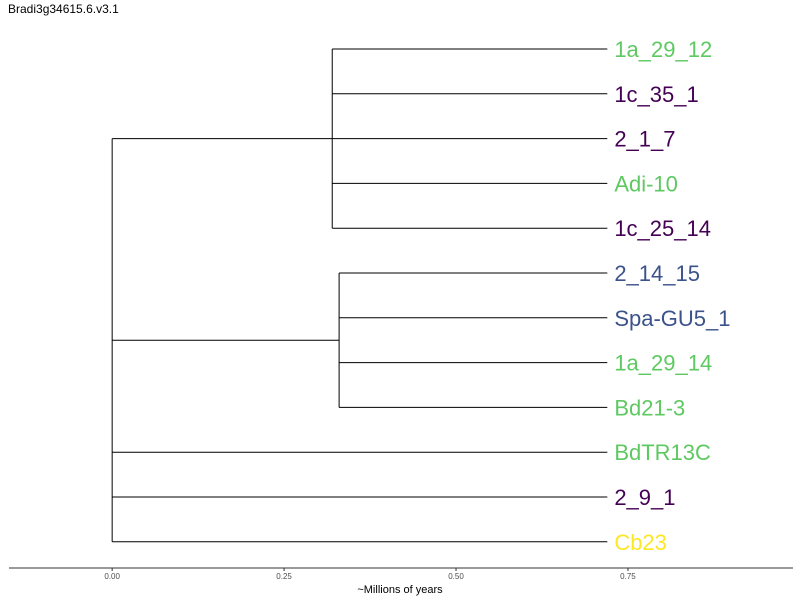 The image size is (800, 600). What do you see at coordinates (662, 452) in the screenshot?
I see `tip-label: BdTR13C` at bounding box center [662, 452].